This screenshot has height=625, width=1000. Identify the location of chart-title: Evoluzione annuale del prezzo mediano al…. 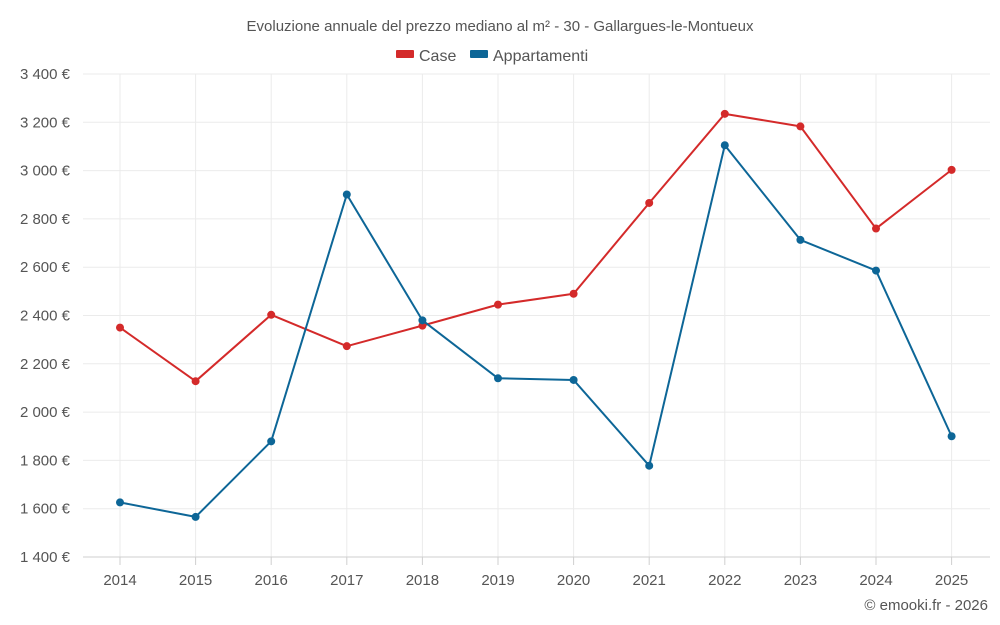
(500, 26).